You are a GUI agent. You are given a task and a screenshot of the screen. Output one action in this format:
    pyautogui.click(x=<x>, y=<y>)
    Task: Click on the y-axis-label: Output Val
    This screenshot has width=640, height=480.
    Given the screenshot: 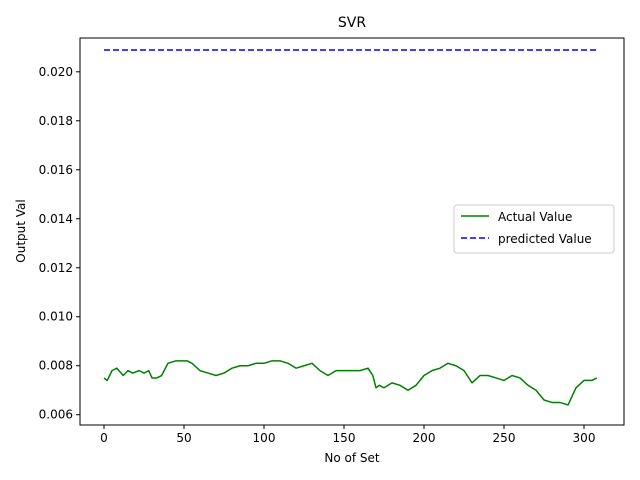 What is the action you would take?
    pyautogui.click(x=21, y=230)
    